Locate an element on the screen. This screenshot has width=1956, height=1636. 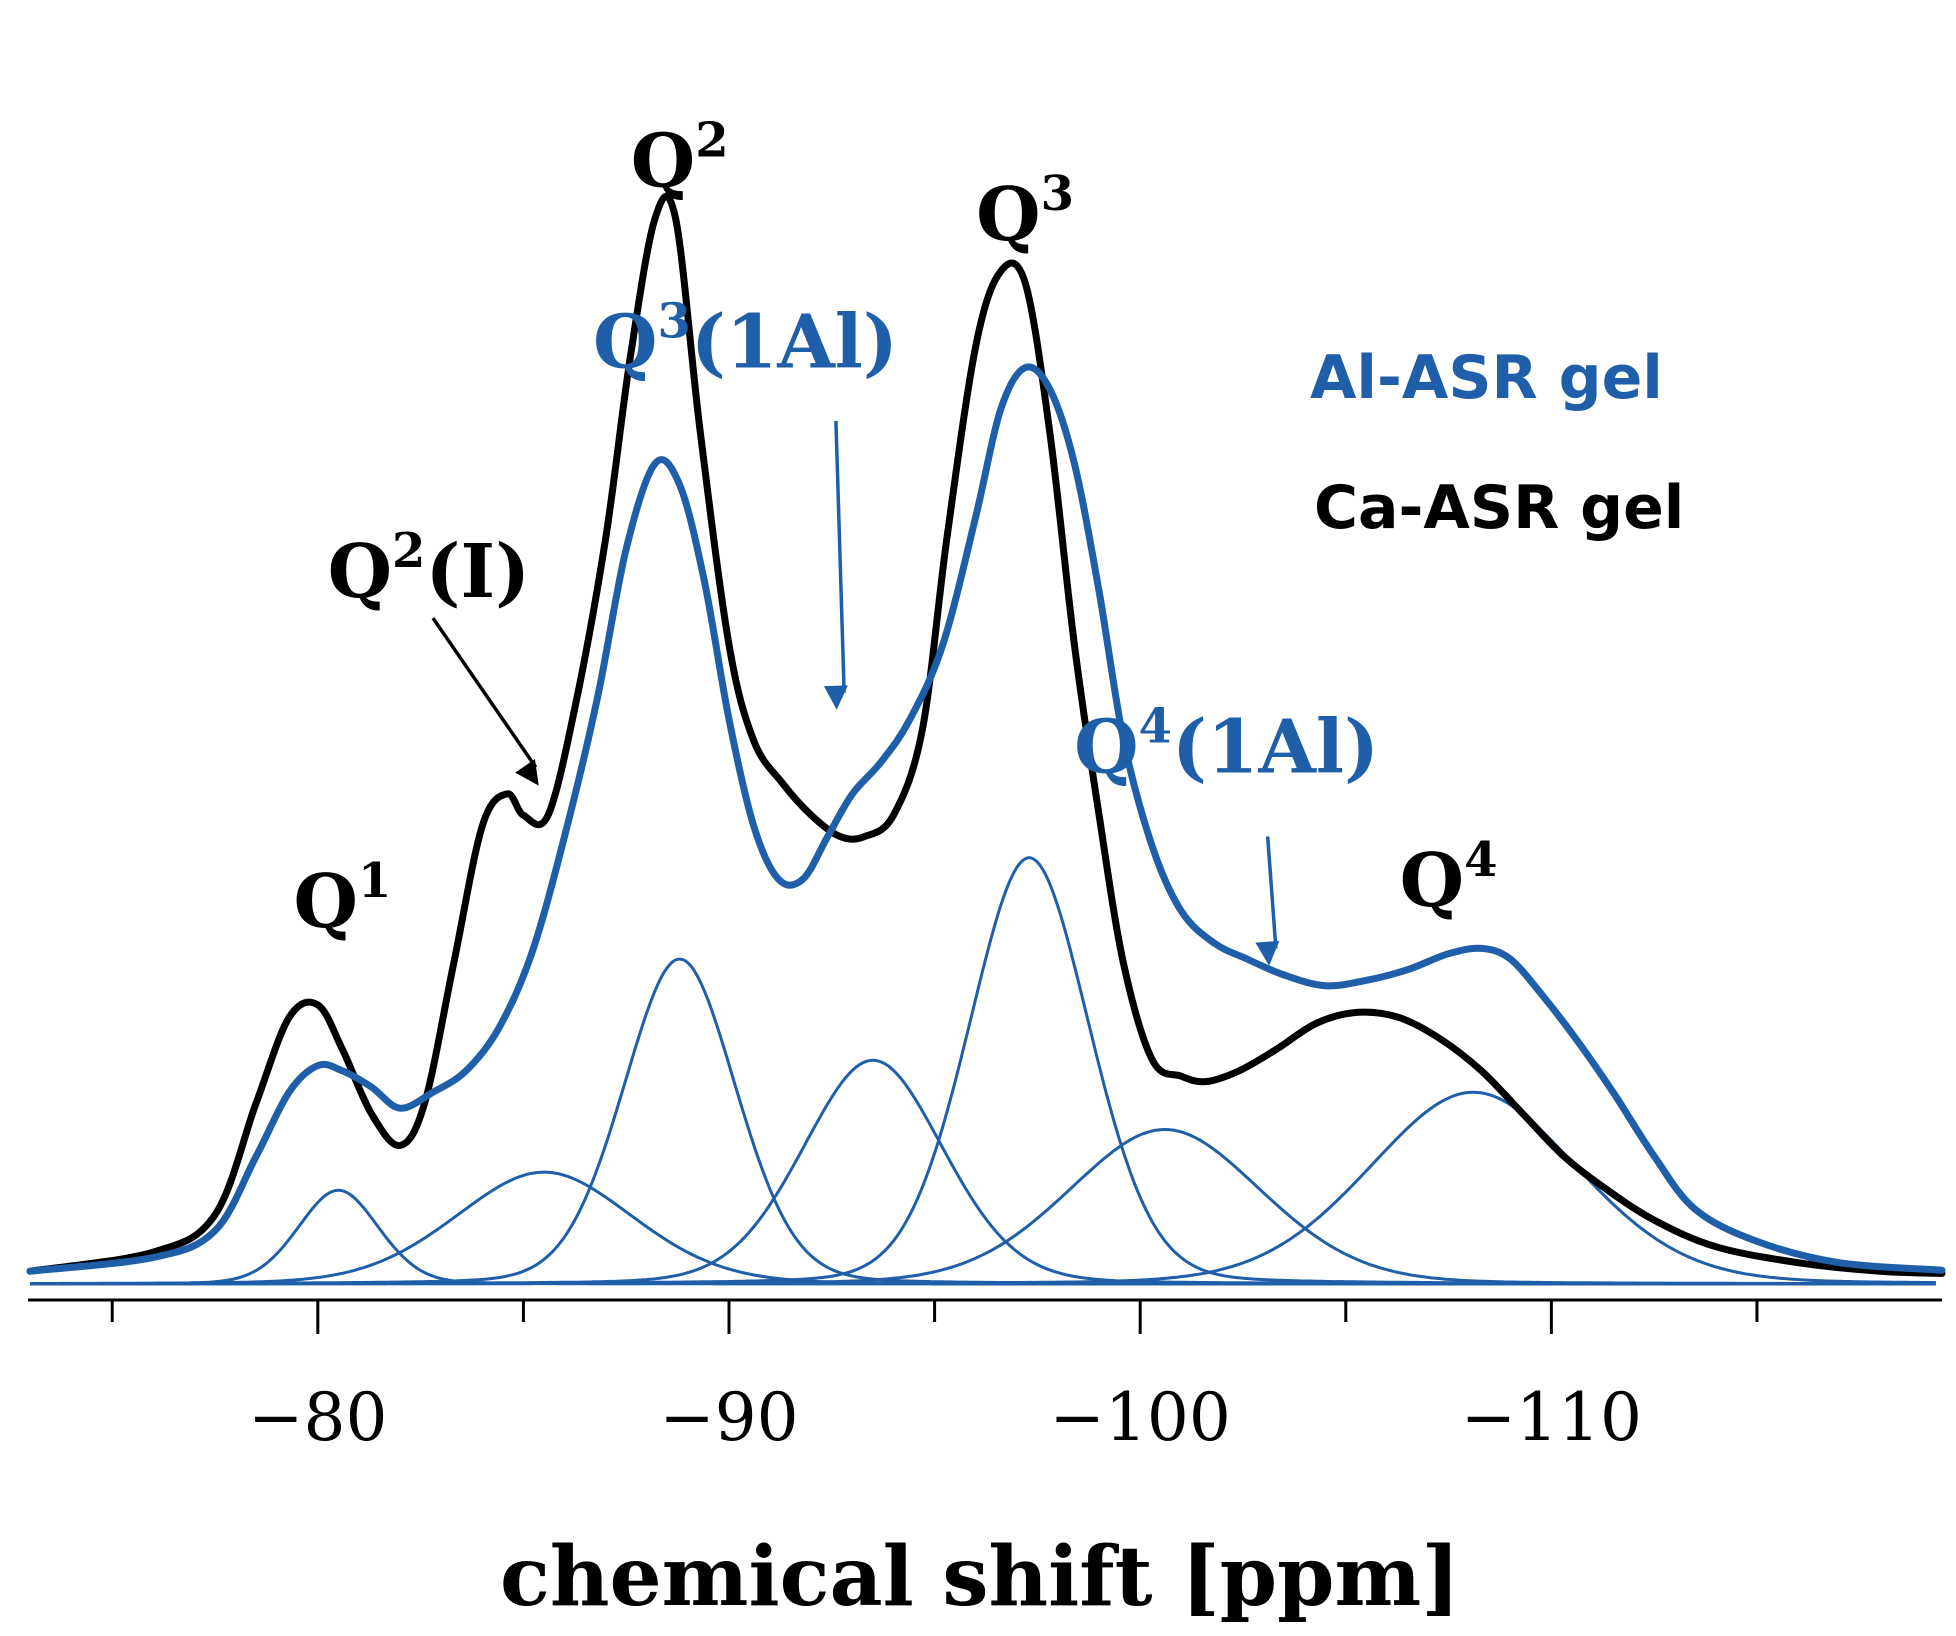
x-tick-label: −110 is located at coordinates (1551, 1417).